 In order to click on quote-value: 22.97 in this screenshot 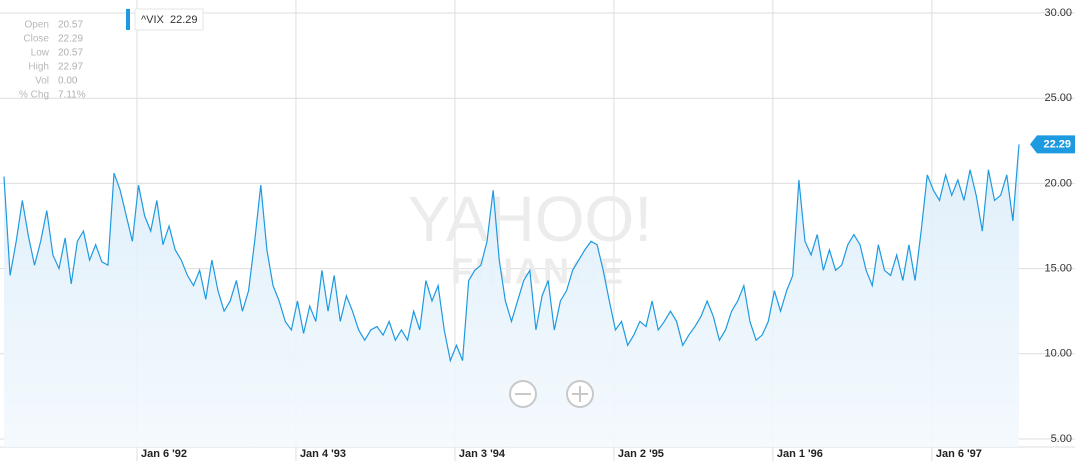, I will do `click(70, 67)`.